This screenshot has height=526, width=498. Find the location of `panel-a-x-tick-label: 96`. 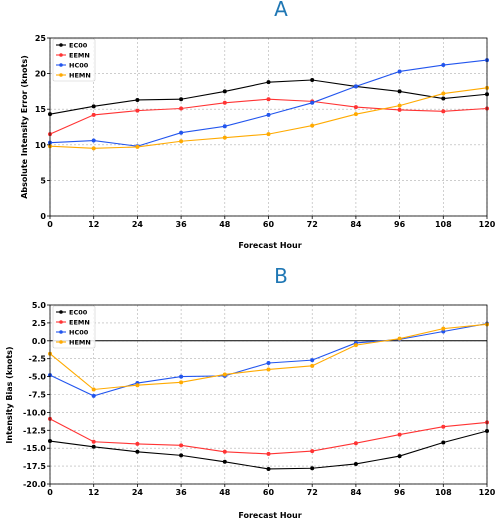

panel-a-x-tick-label: 96 is located at coordinates (400, 224).